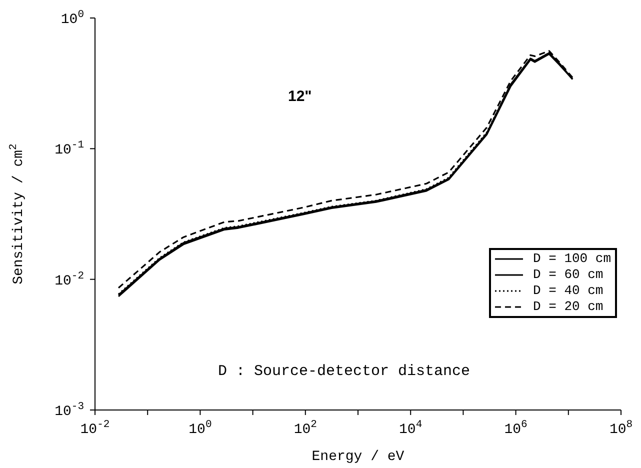 This screenshot has height=468, width=641. I want to click on legend-label: D = 60 cm, so click(568, 275).